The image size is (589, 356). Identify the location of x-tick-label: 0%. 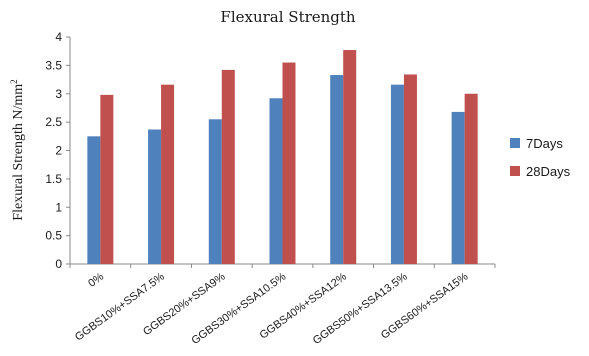
(96, 280).